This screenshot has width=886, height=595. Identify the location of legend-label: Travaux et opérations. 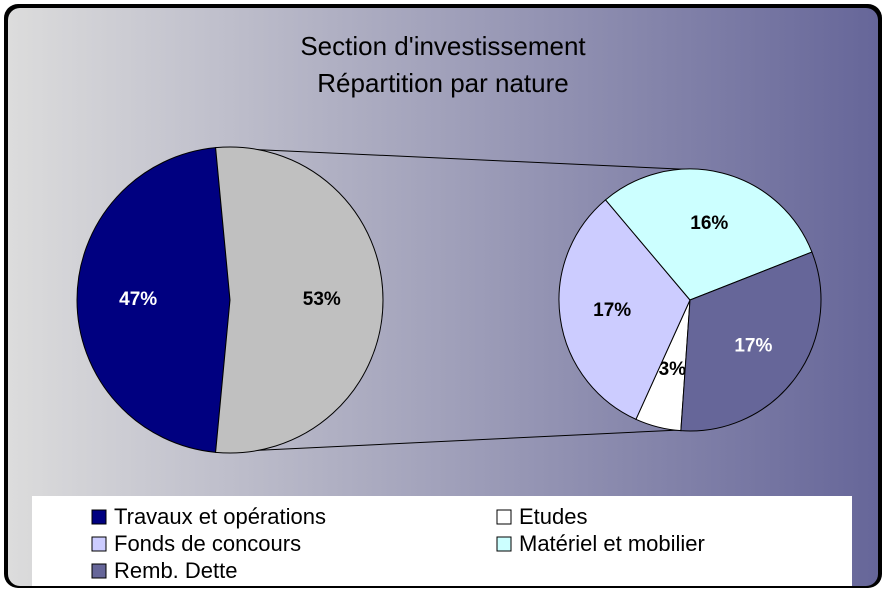
(220, 516).